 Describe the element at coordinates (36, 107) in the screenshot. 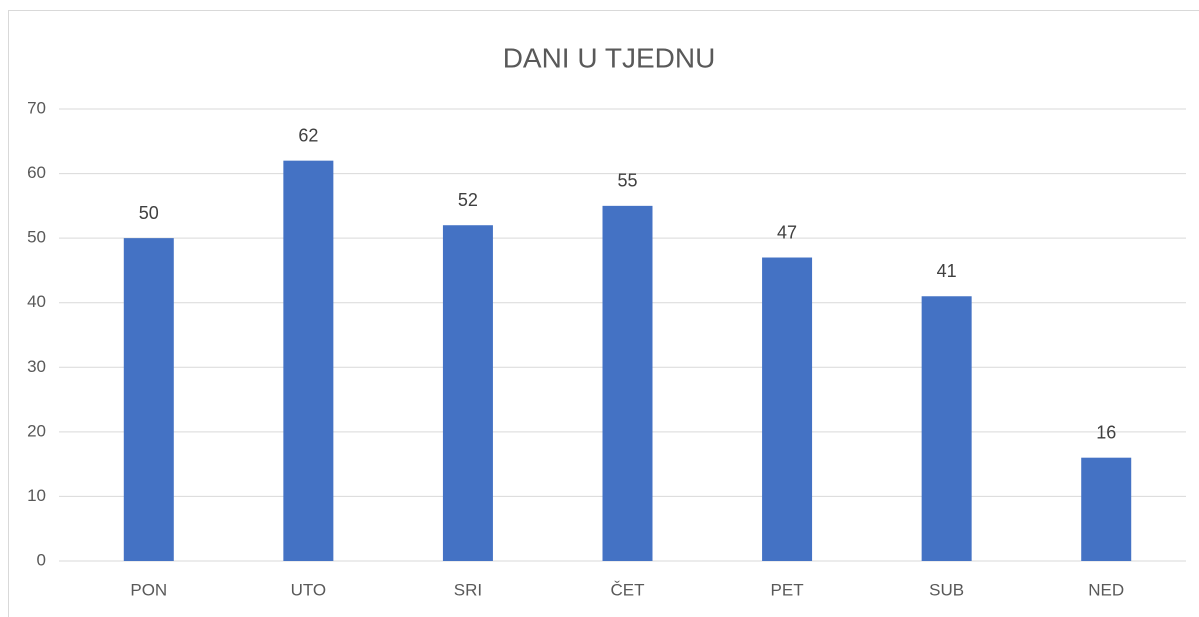

I see `y-tick-label: 70` at that location.